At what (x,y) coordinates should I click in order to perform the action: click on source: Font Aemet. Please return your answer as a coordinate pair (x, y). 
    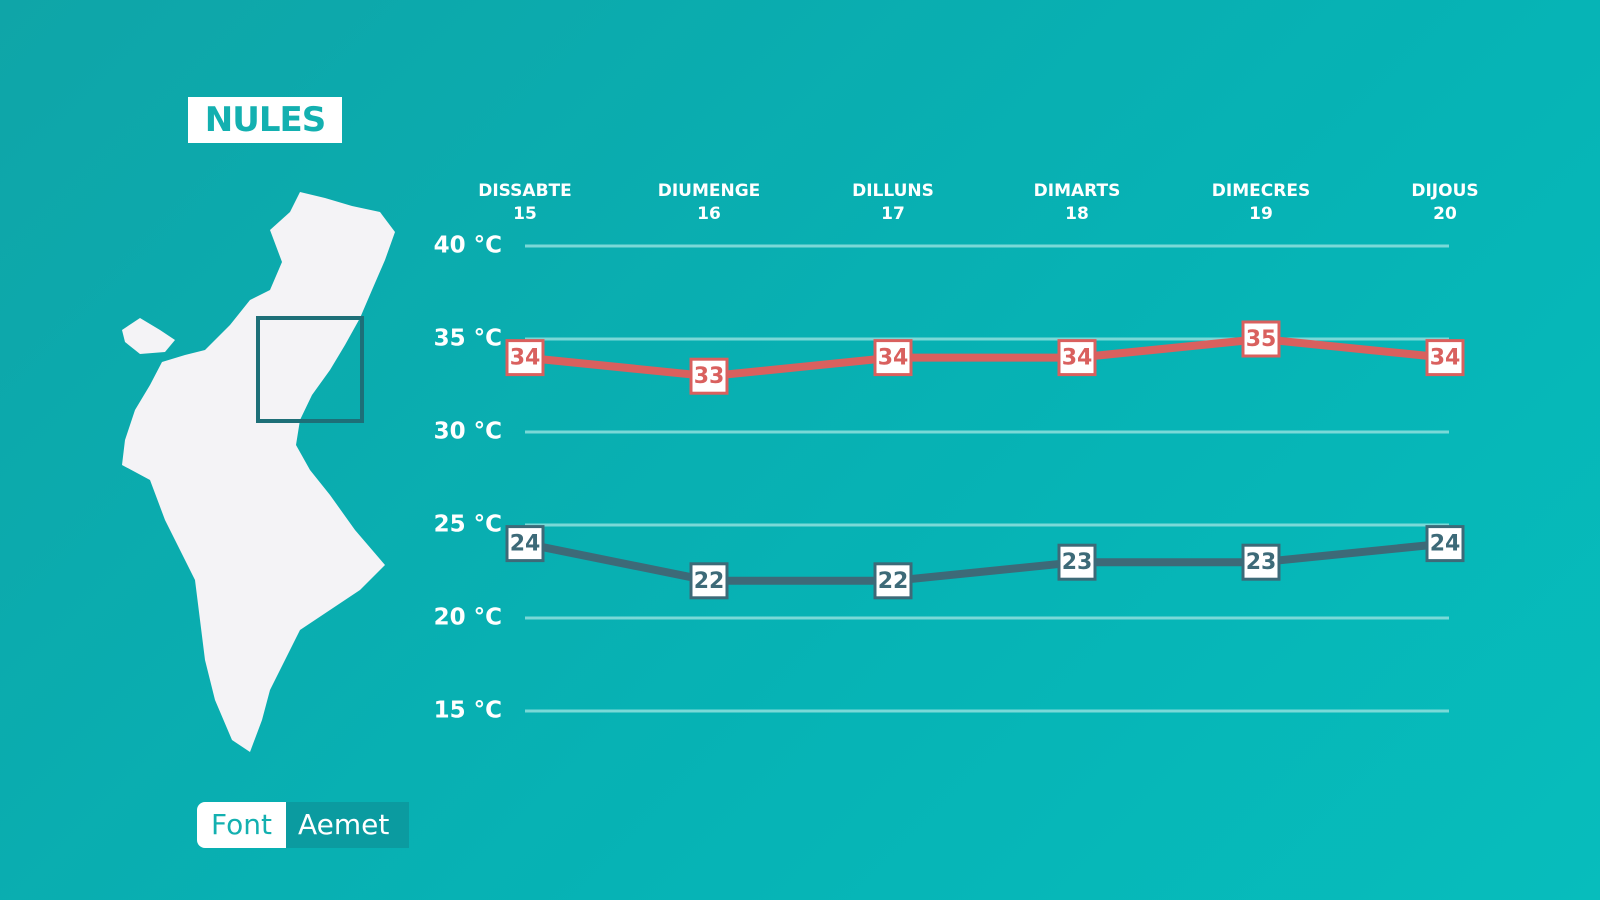
    Looking at the image, I should click on (303, 825).